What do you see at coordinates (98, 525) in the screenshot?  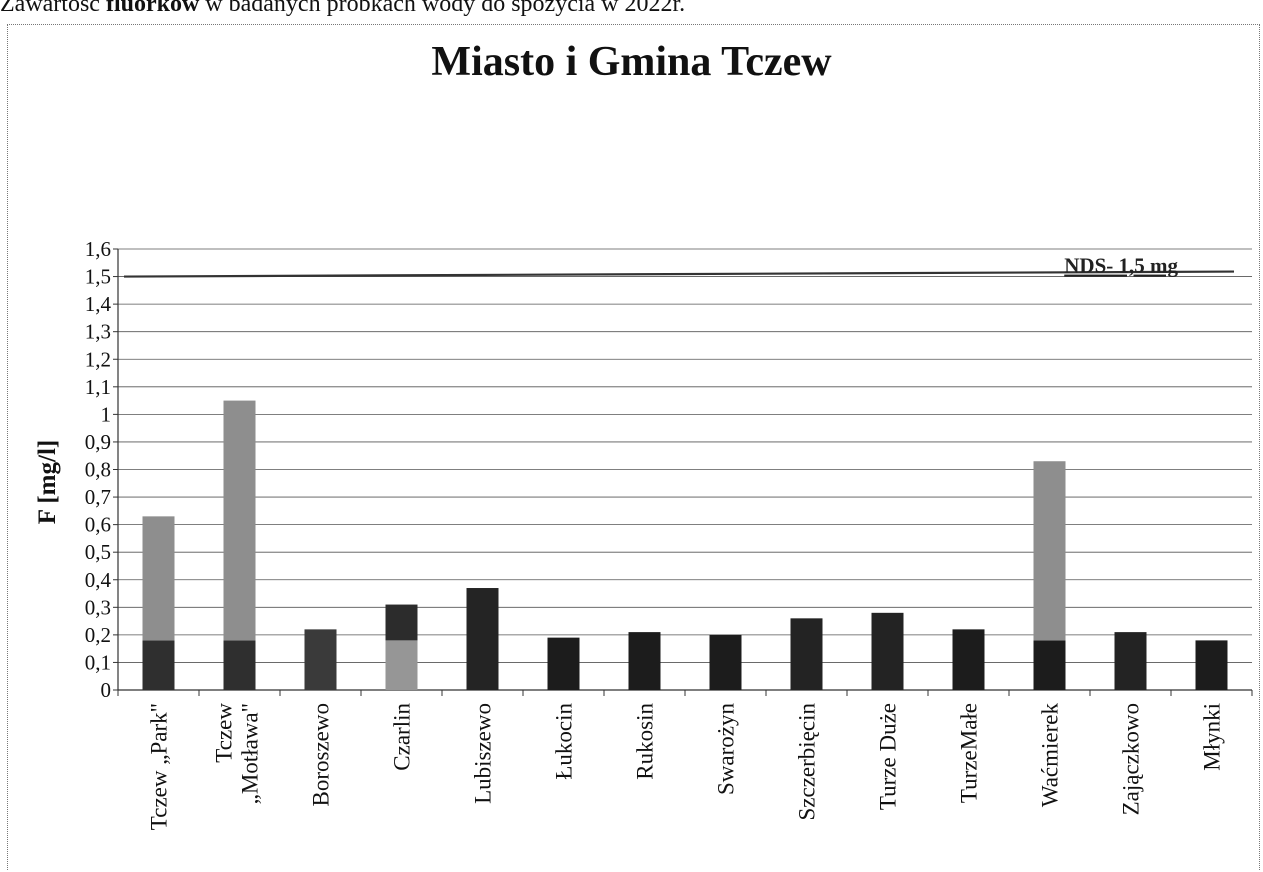 I see `y-tick-label: 0,6` at bounding box center [98, 525].